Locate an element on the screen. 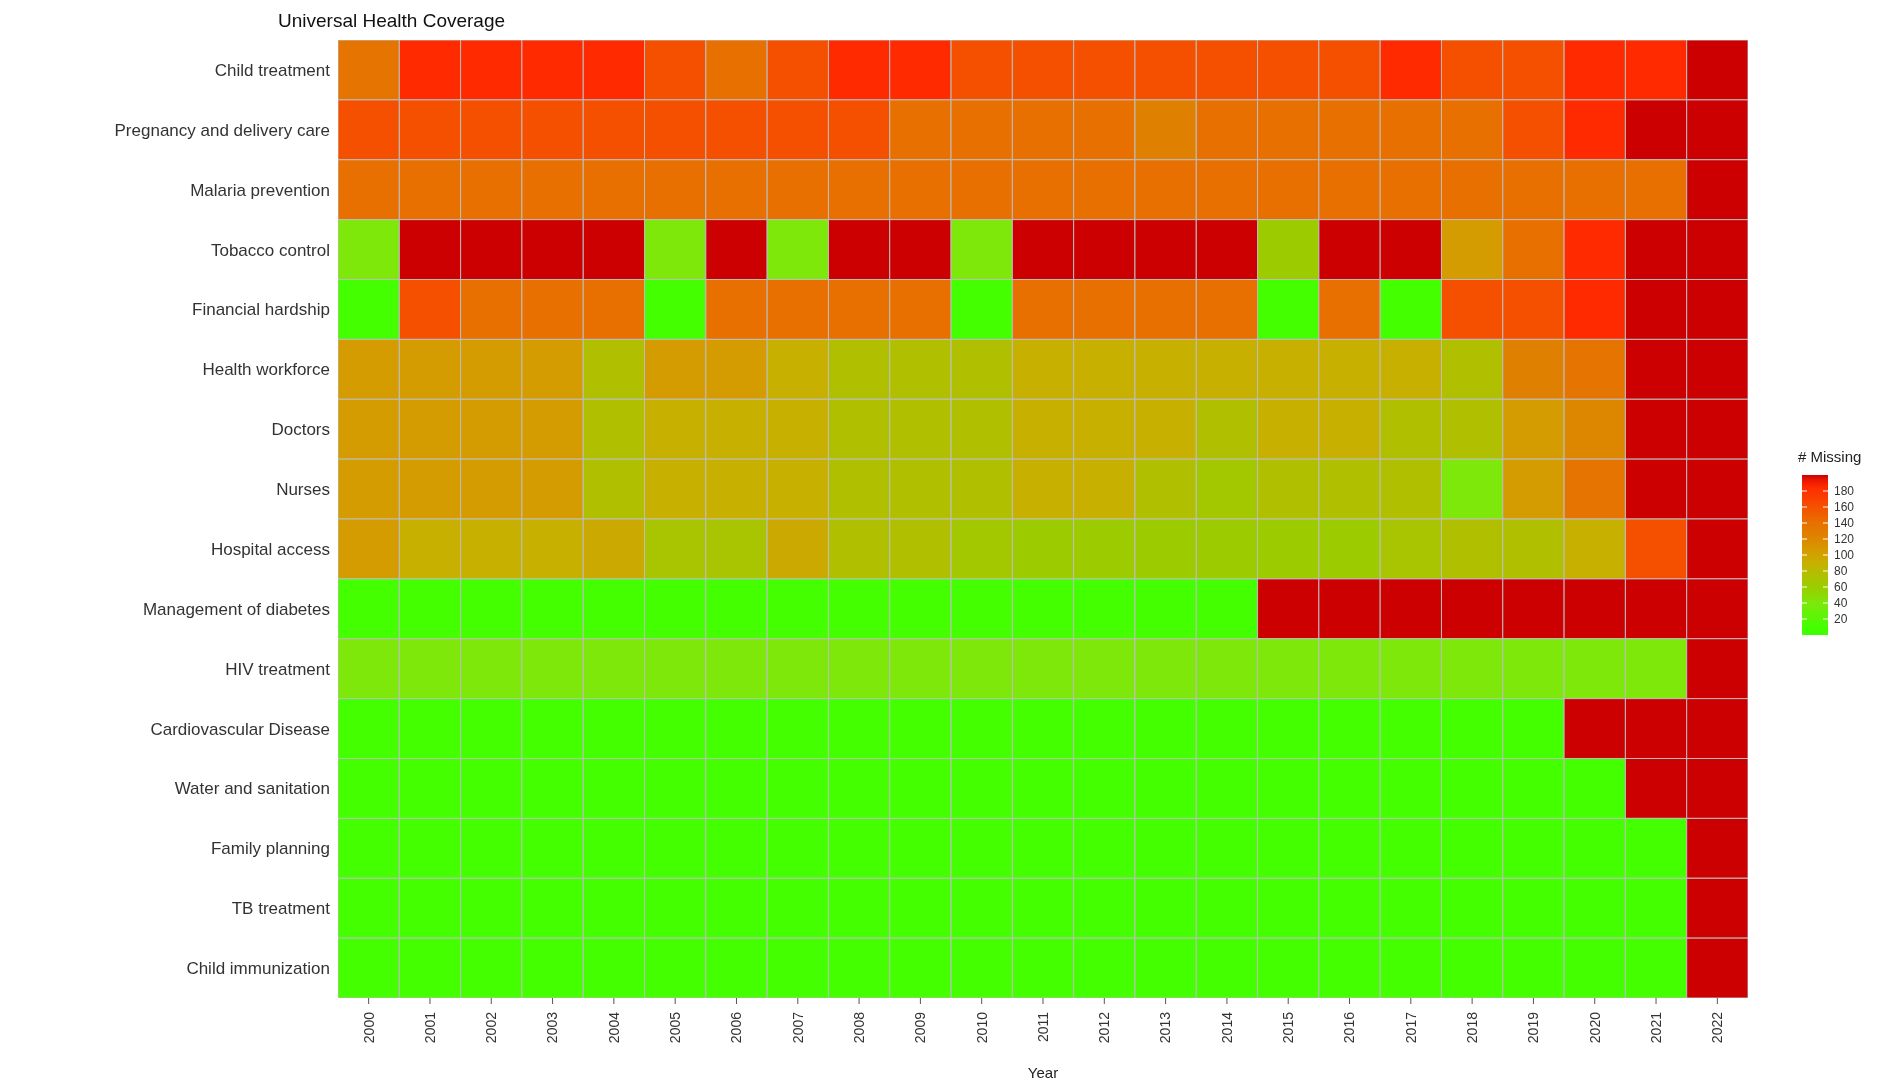  x-tick-label: 2008 is located at coordinates (858, 1027).